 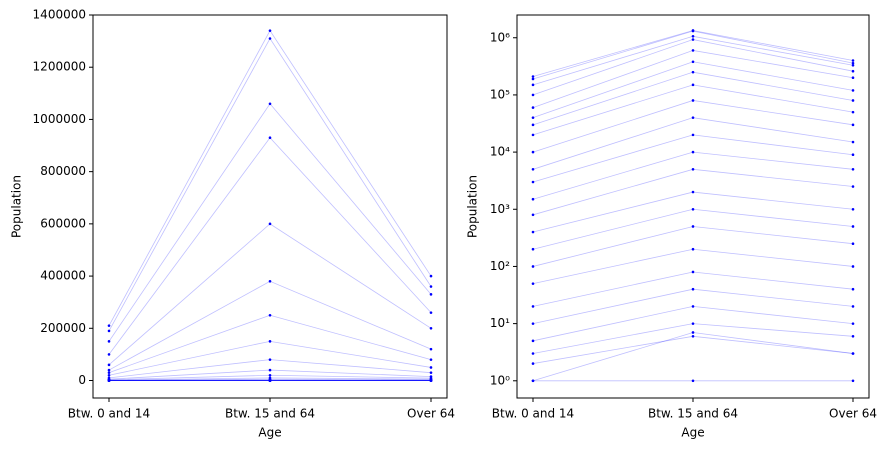 What do you see at coordinates (500, 94) in the screenshot?
I see `y-tick-label: 10⁵` at bounding box center [500, 94].